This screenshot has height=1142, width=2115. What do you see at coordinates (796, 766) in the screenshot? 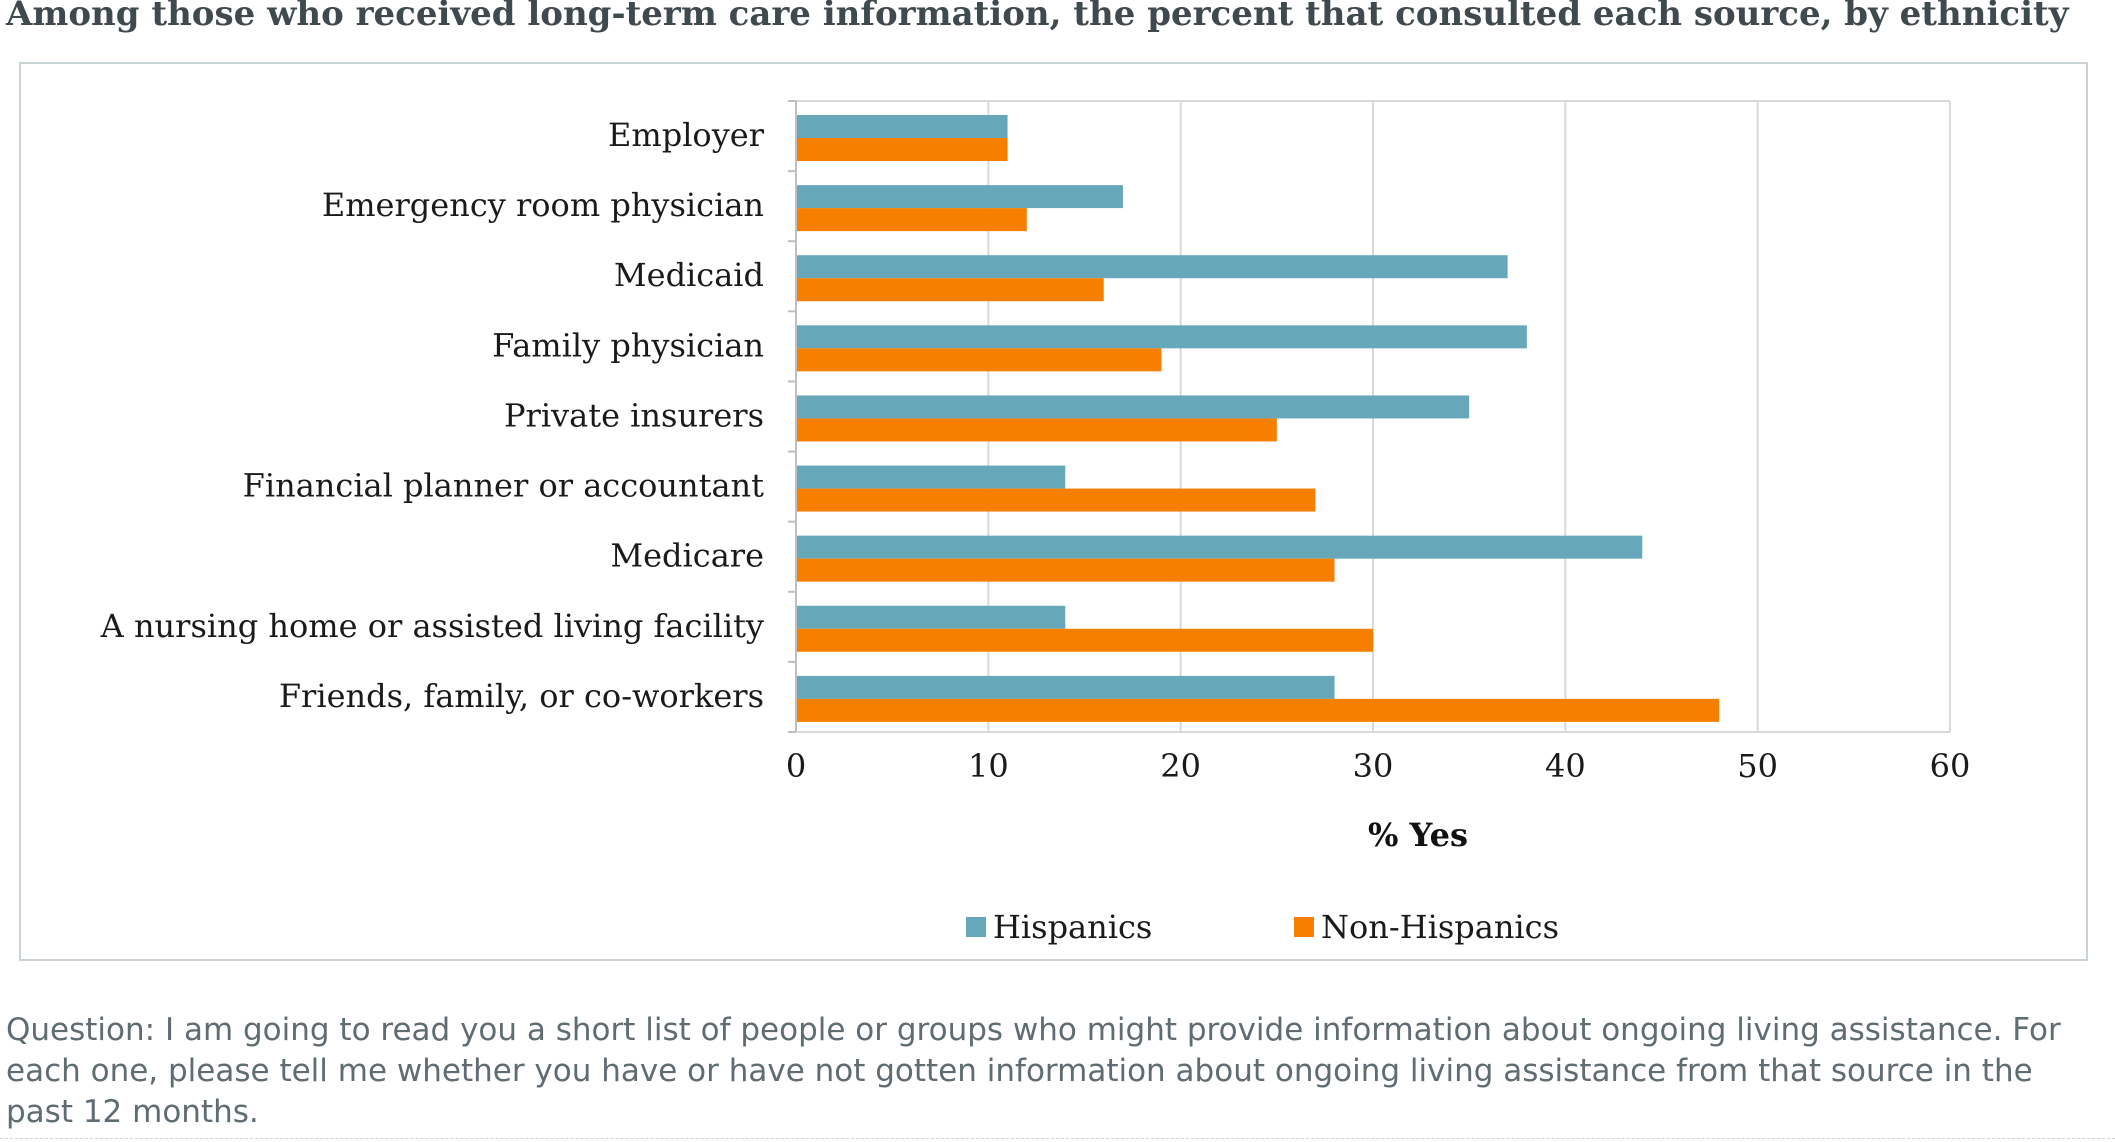
I see `x-tick-label: 0` at bounding box center [796, 766].